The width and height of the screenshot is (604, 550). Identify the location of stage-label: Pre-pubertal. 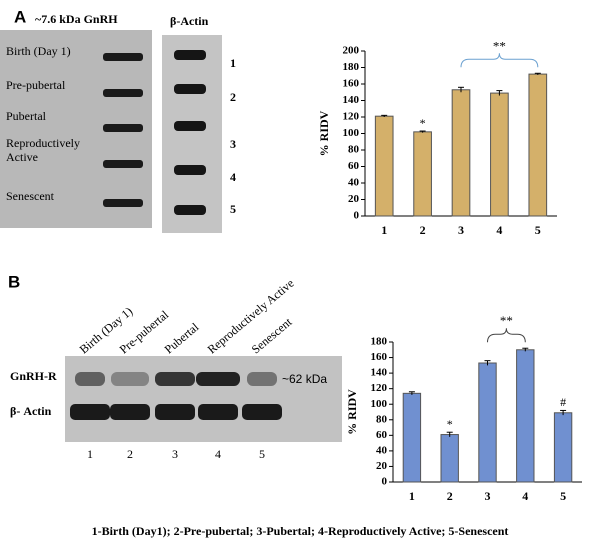
(36, 85).